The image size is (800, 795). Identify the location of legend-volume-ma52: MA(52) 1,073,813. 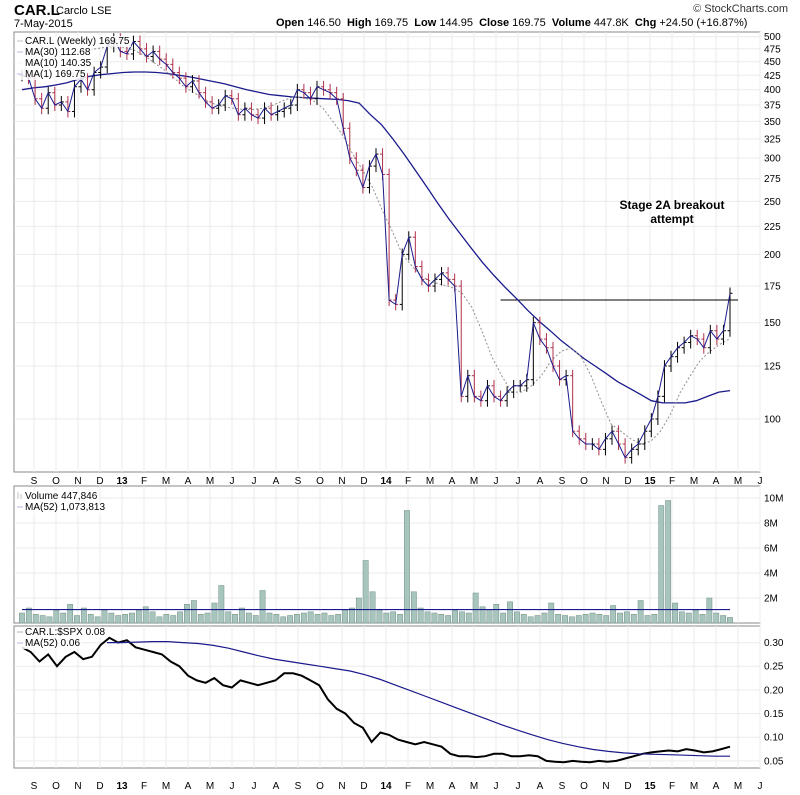
(65, 507).